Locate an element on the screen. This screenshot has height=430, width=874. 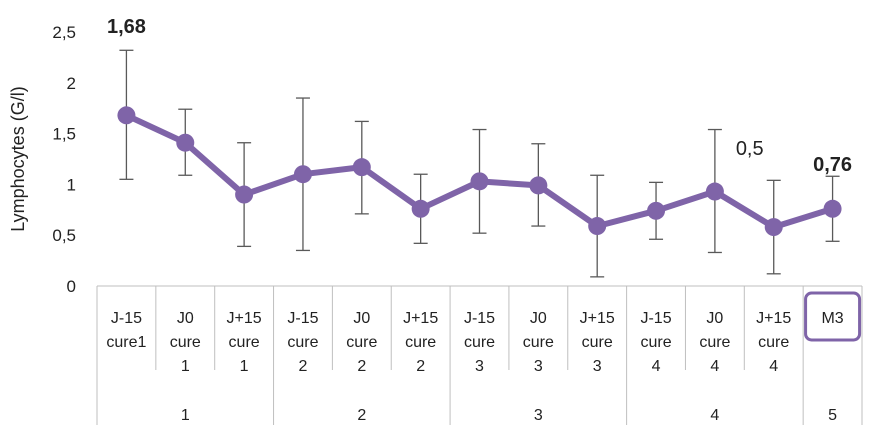
x-group-label: 1 is located at coordinates (185, 415).